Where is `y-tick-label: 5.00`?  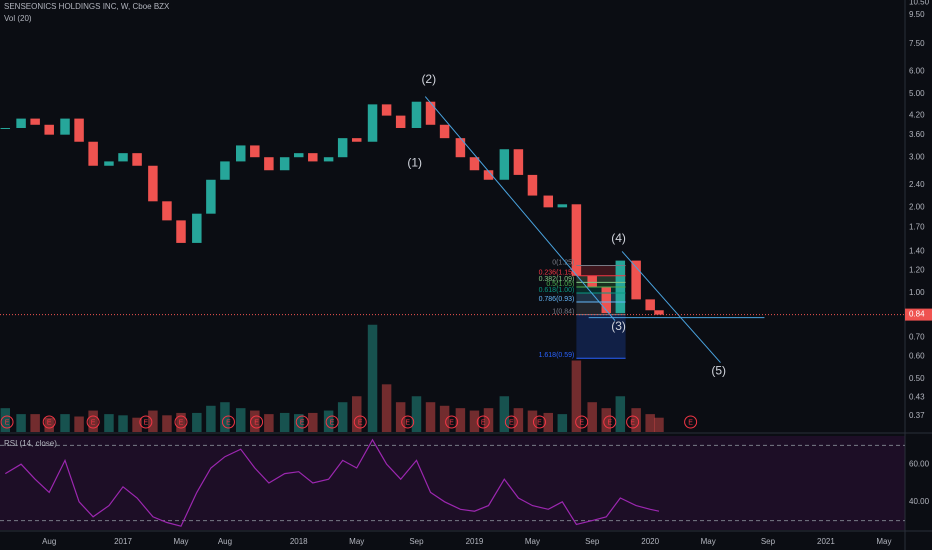 y-tick-label: 5.00 is located at coordinates (917, 93).